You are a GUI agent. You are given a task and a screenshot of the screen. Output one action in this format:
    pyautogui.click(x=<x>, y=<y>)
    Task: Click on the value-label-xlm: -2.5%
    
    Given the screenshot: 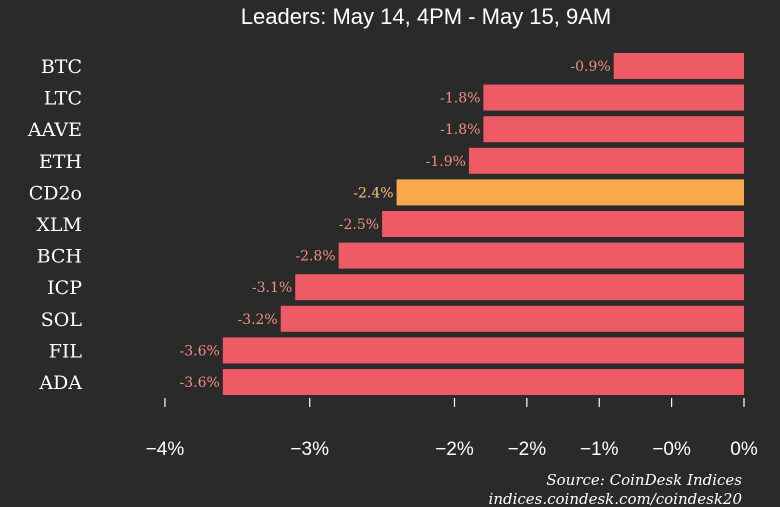 What is the action you would take?
    pyautogui.click(x=359, y=225)
    